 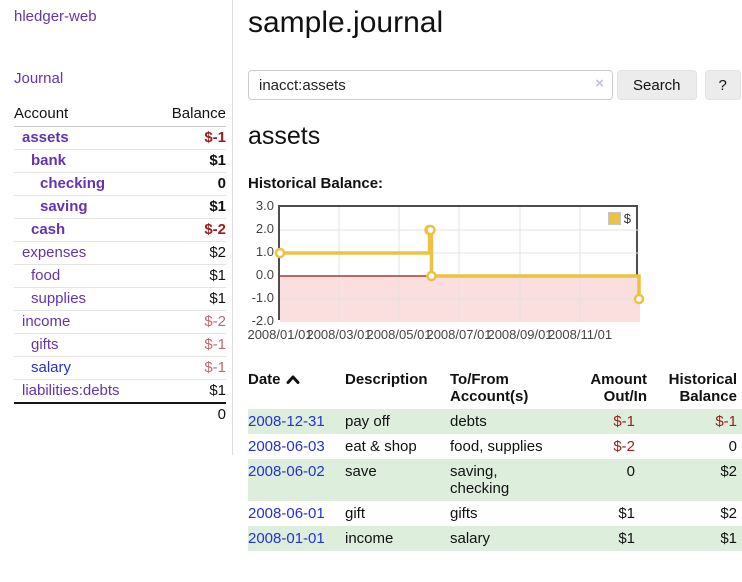 I want to click on register-balance-cell: $1, so click(x=728, y=538).